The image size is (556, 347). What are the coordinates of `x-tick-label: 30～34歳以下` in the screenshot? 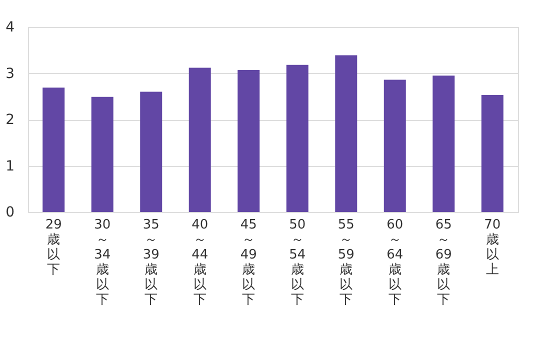 It's located at (102, 263).